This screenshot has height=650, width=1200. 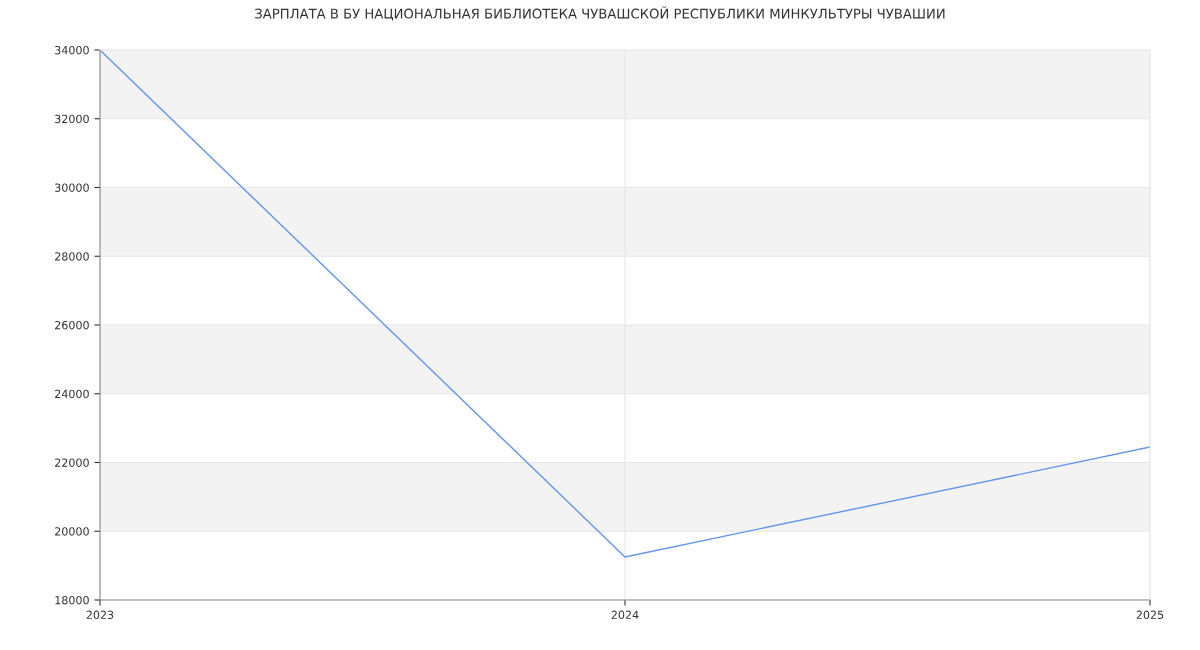 What do you see at coordinates (625, 615) in the screenshot?
I see `x-tick-label: 2024` at bounding box center [625, 615].